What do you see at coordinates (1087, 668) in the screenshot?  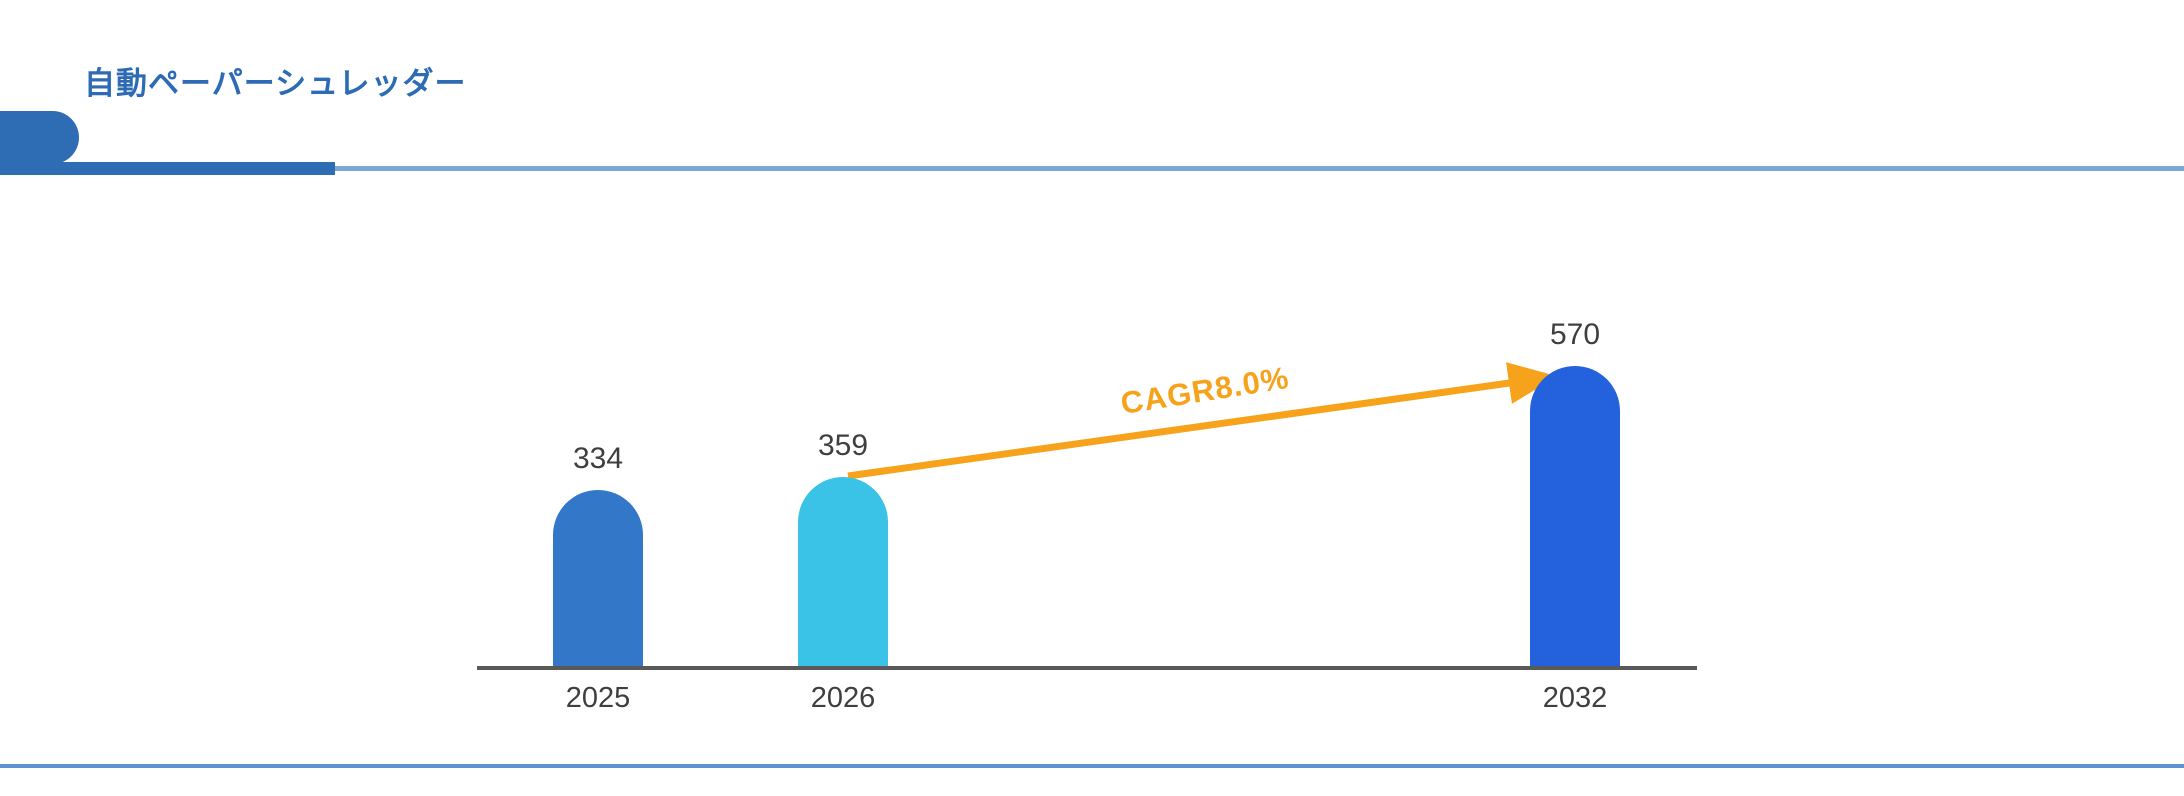 I see `x-axis-line` at bounding box center [1087, 668].